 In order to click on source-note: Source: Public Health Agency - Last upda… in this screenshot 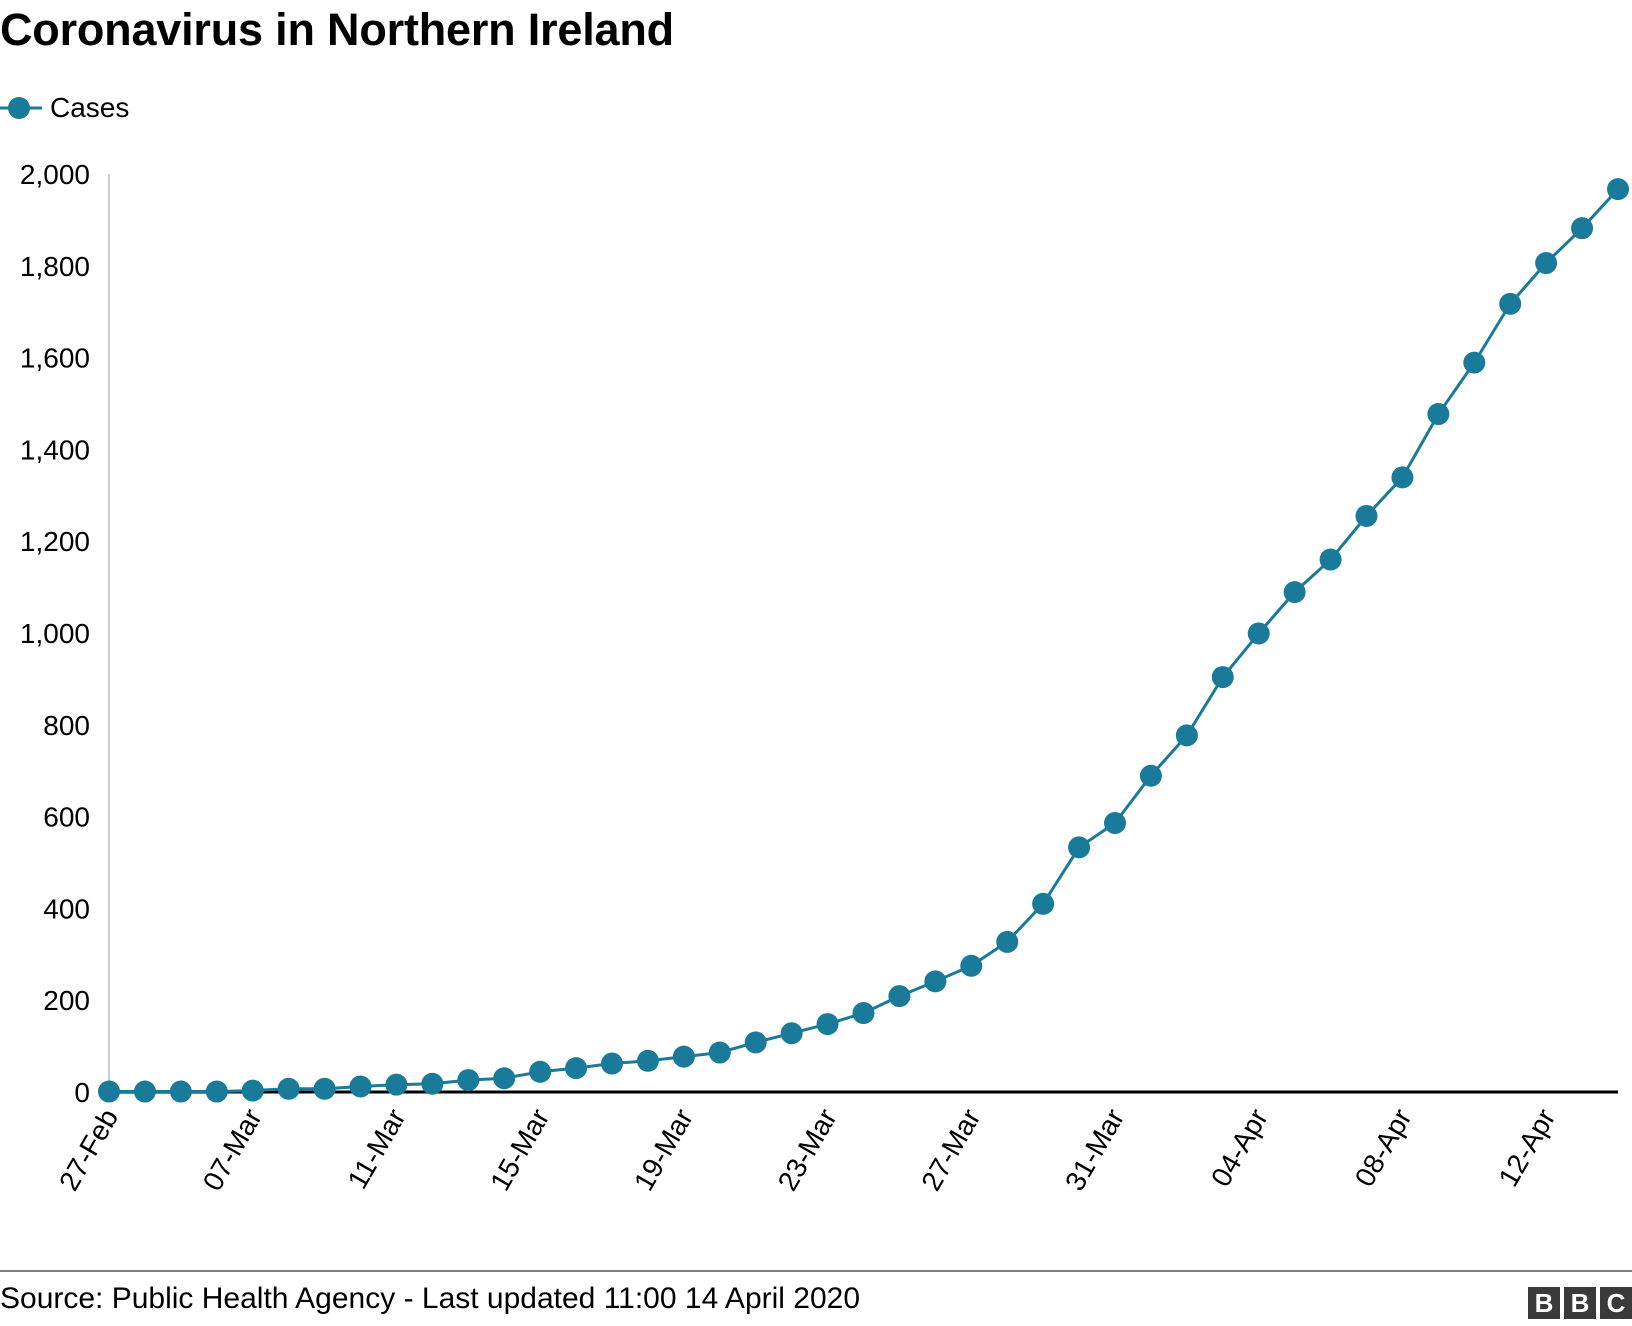, I will do `click(430, 1298)`.